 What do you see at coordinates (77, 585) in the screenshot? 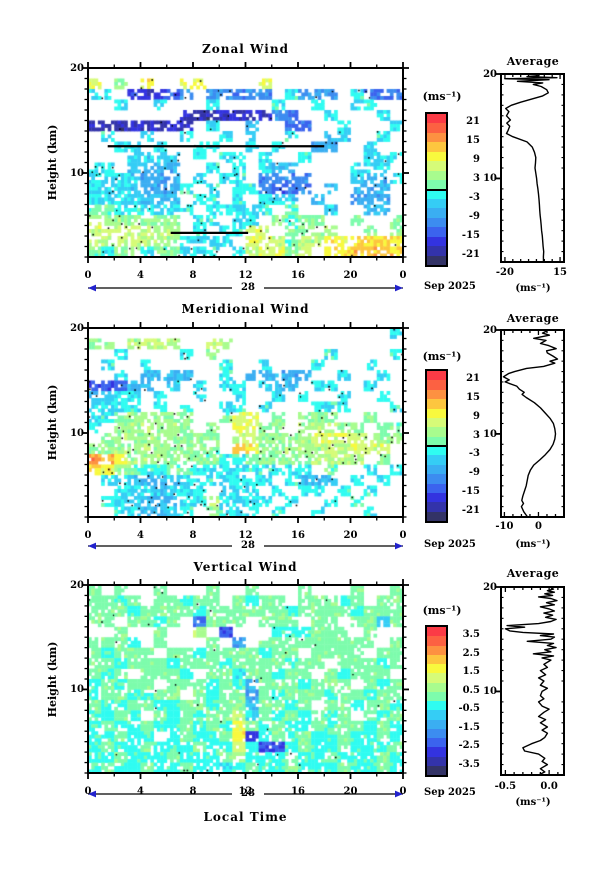
I see `y-tick-label: 20` at bounding box center [77, 585].